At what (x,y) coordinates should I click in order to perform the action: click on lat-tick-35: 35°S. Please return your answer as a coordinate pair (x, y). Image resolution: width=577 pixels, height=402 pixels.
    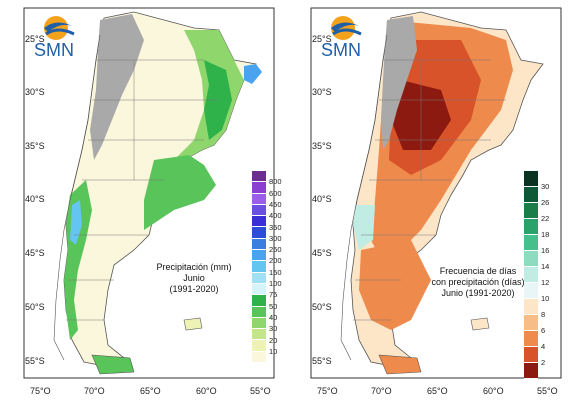
    Looking at the image, I should click on (322, 146).